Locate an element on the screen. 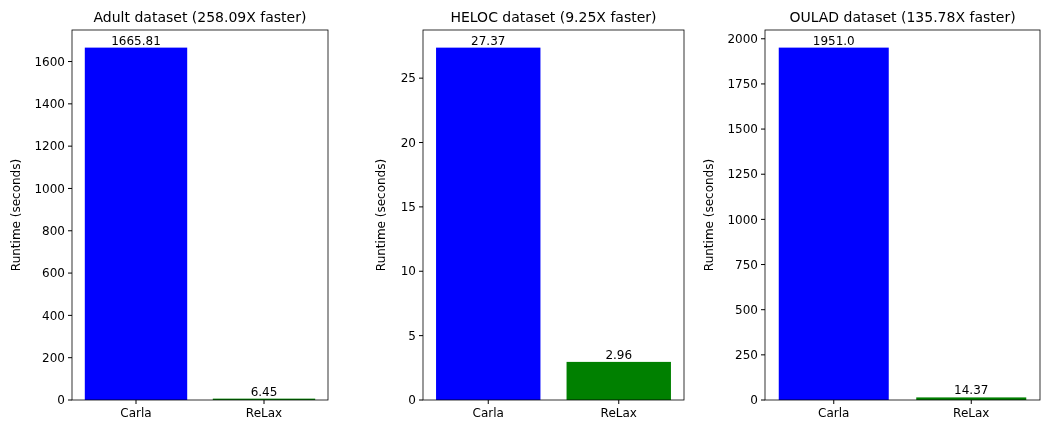  data-label: 1951.0 is located at coordinates (833, 40).